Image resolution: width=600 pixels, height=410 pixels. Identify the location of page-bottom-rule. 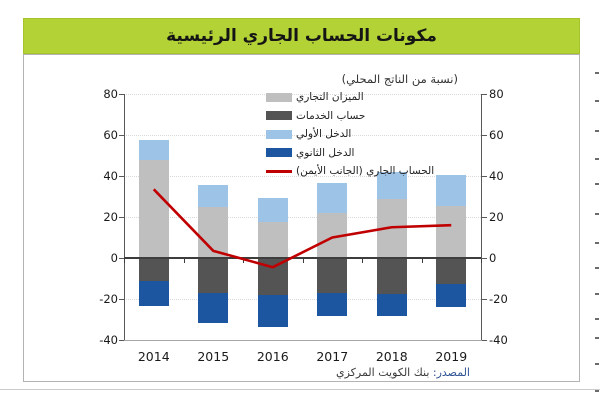
(300, 389).